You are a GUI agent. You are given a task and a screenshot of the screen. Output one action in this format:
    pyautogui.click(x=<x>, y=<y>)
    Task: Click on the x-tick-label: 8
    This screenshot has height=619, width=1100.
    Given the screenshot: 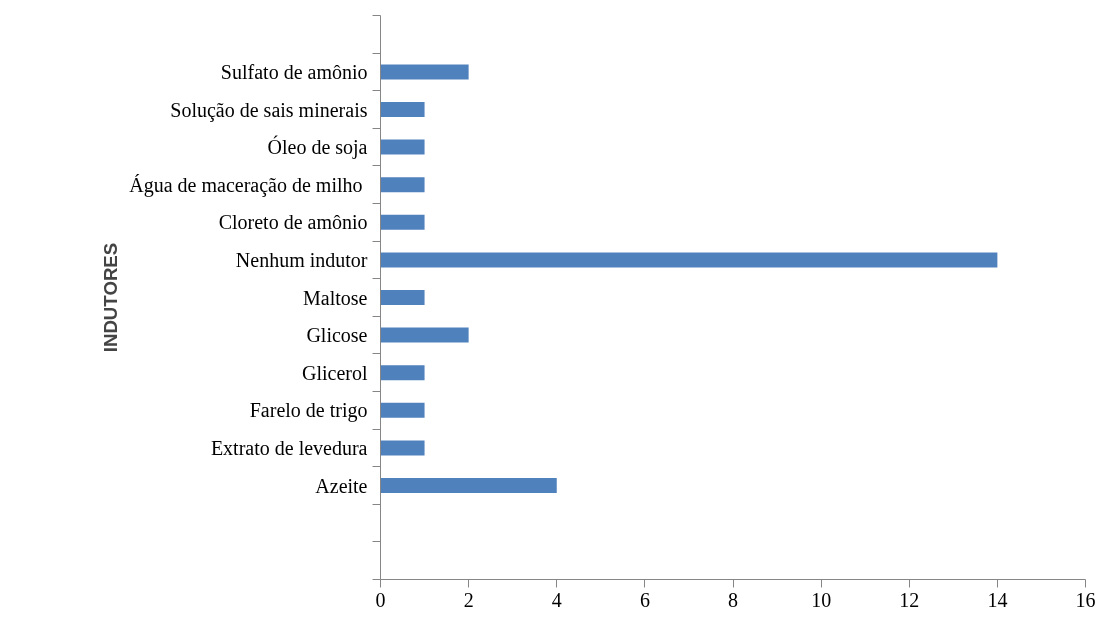 What is the action you would take?
    pyautogui.click(x=733, y=599)
    